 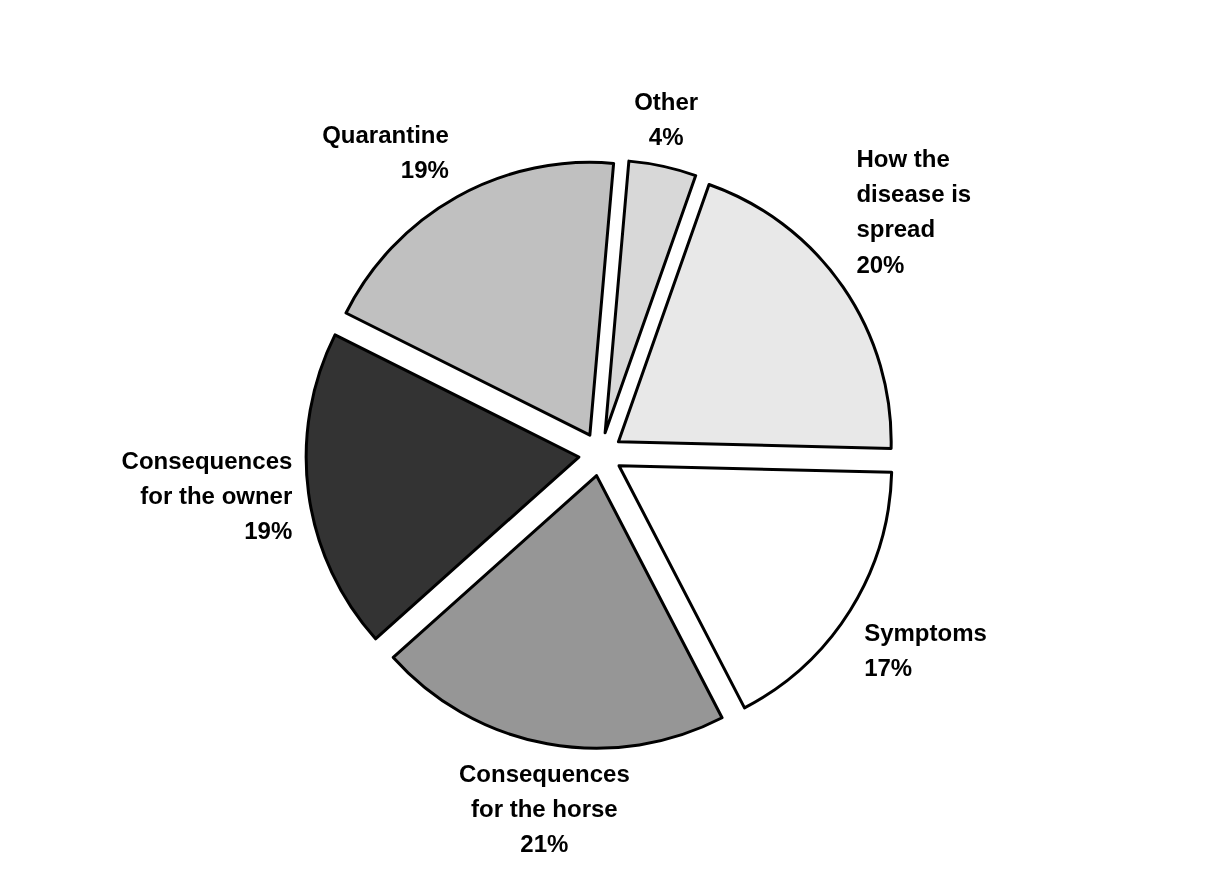 I want to click on data-label: 4%, so click(x=666, y=137).